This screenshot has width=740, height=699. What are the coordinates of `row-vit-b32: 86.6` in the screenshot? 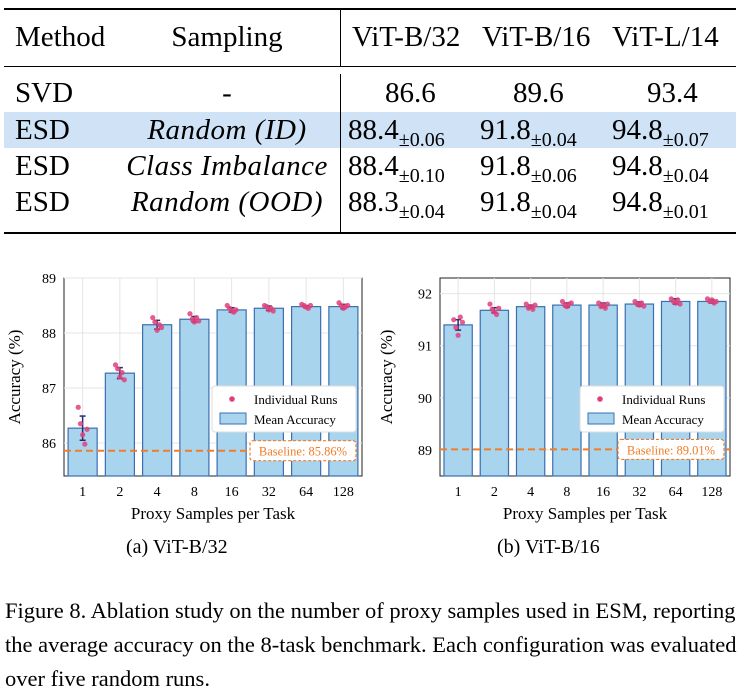 It's located at (410, 93).